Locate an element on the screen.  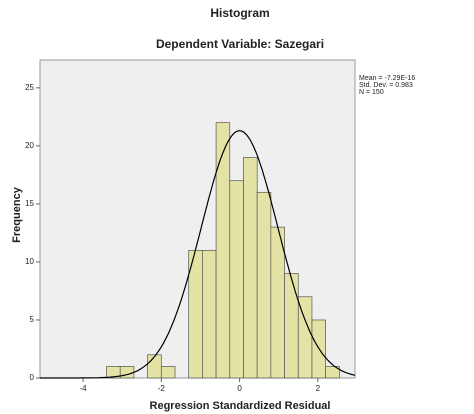
y-tick-label: 0 is located at coordinates (32, 377).